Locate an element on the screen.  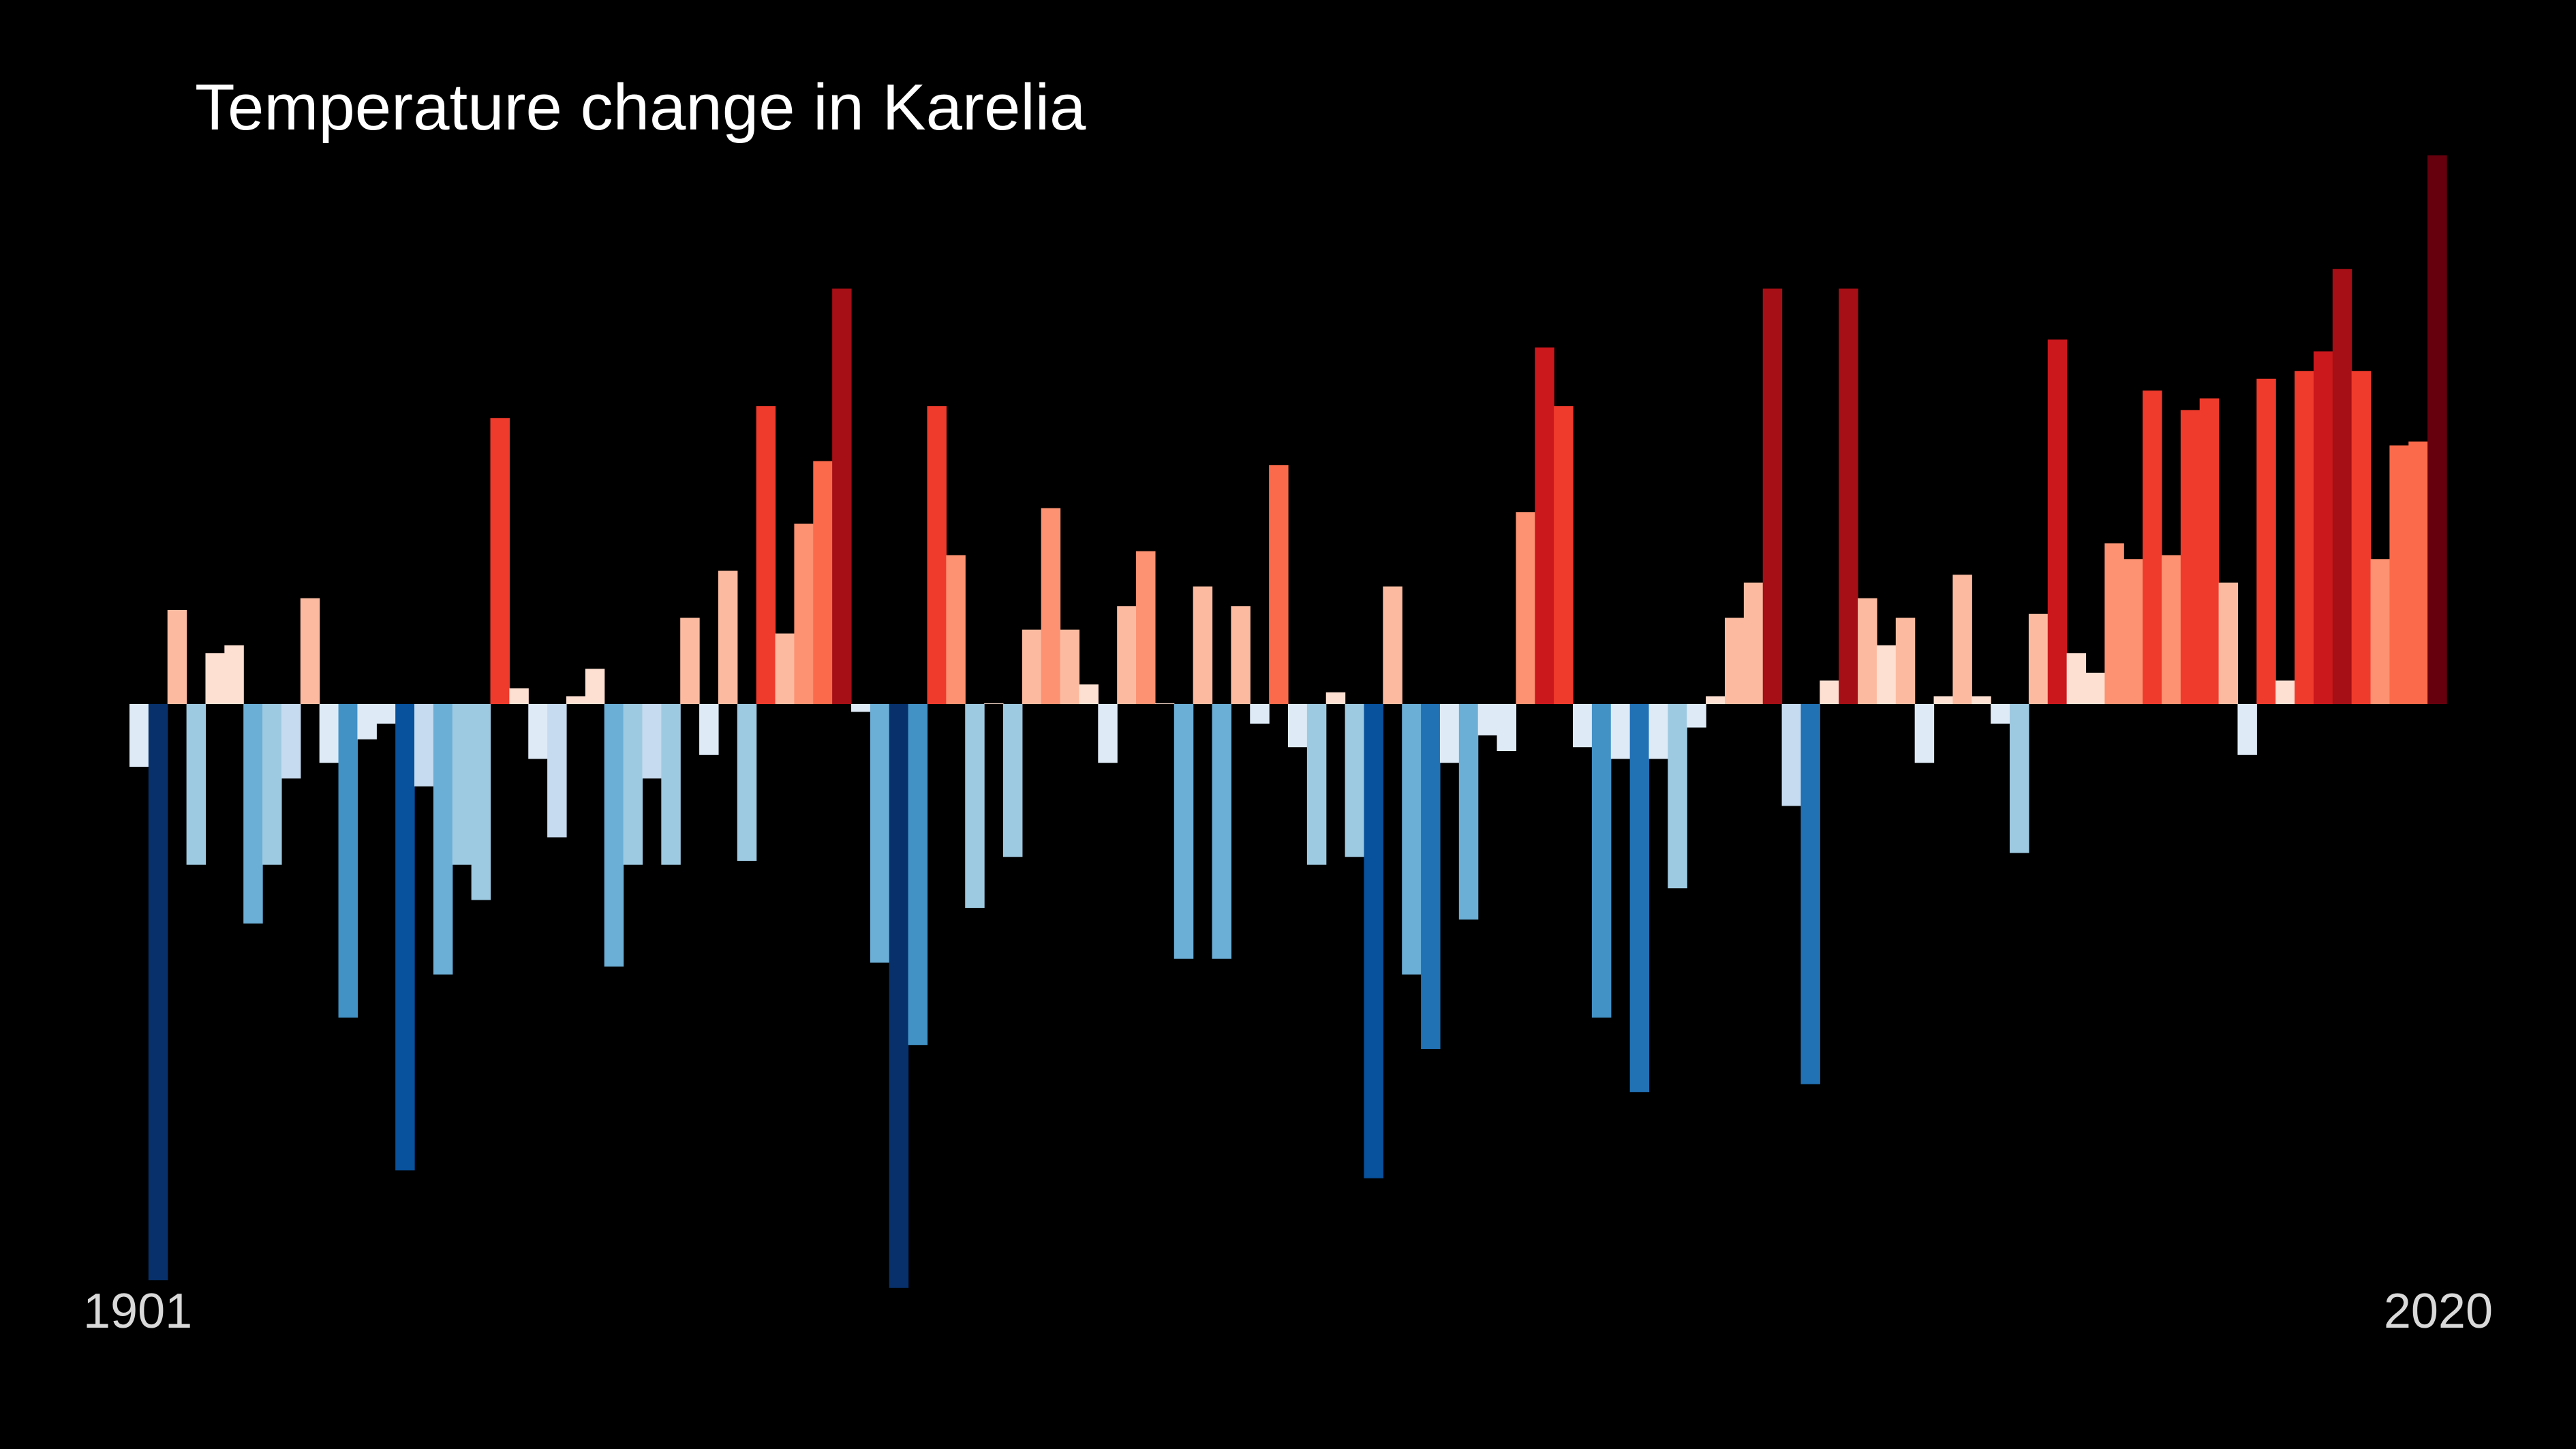
bar-year-1919 is located at coordinates (481, 802).